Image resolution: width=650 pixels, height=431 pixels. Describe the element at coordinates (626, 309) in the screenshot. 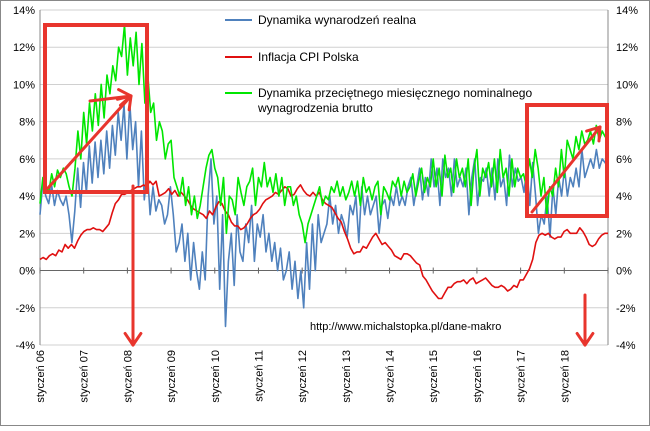

I see `y-tick-label-right: -2%` at that location.